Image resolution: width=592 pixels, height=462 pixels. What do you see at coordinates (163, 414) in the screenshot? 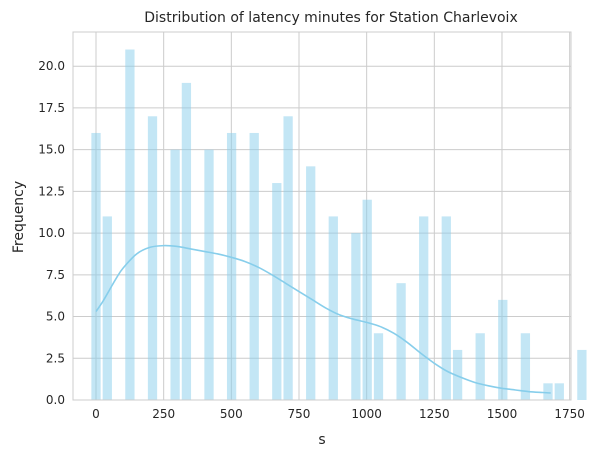
I see `x-tick-label: 250` at bounding box center [163, 414].